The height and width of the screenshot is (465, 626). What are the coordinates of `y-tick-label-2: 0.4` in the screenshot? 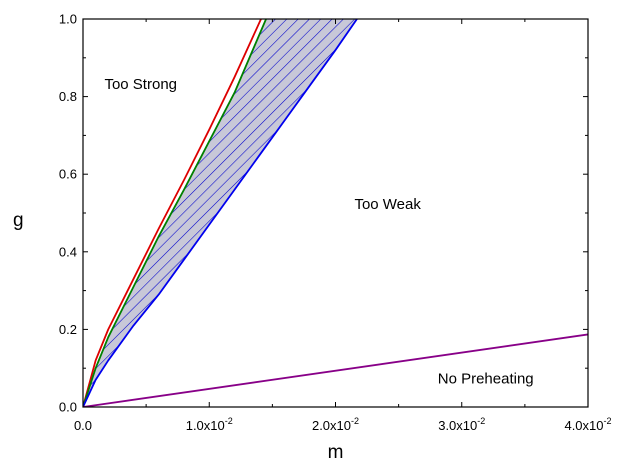 It's located at (68, 251).